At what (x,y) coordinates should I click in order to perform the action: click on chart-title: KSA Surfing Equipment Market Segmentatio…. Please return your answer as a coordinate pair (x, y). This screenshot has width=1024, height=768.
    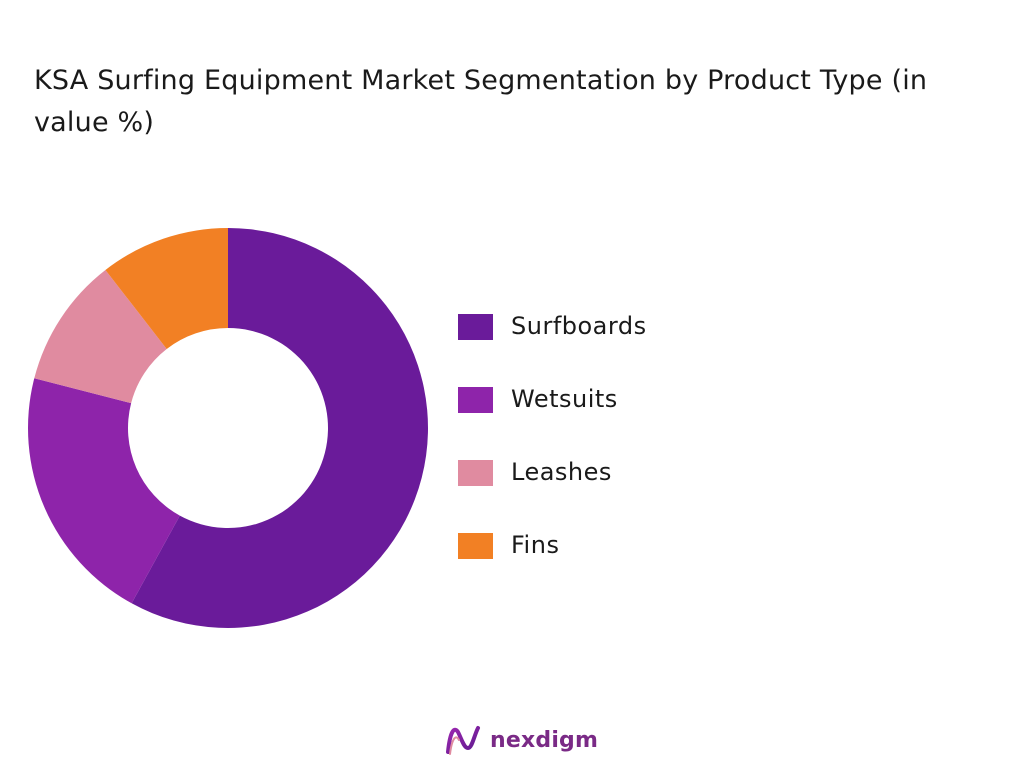
    Looking at the image, I should click on (481, 101).